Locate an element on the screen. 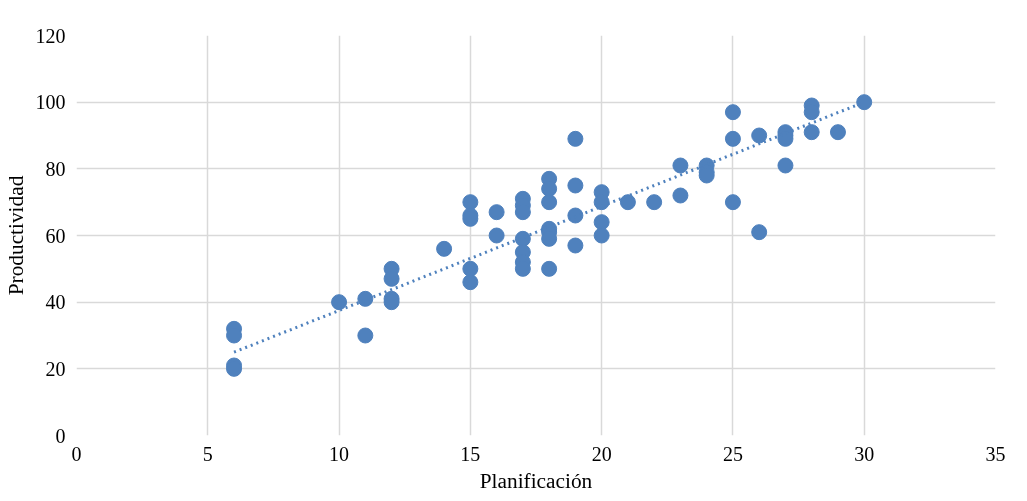  y-tick-label: 20 is located at coordinates (55, 368).